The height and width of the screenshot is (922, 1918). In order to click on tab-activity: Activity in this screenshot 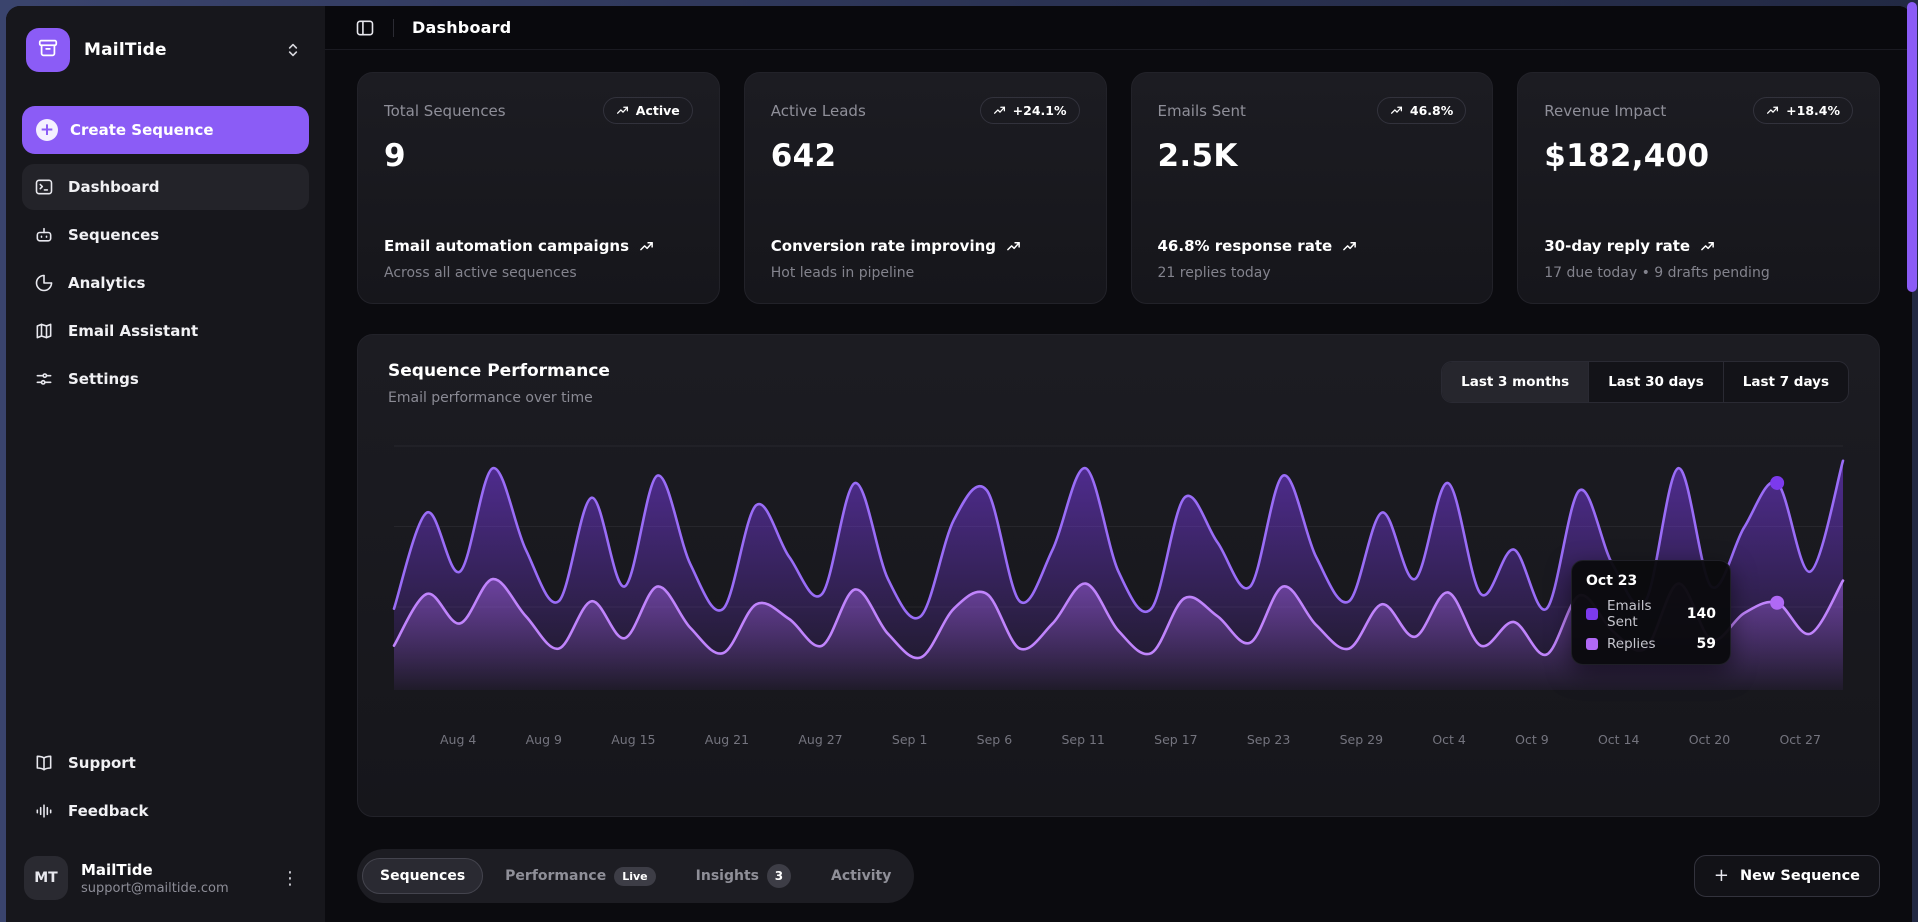, I will do `click(861, 876)`.